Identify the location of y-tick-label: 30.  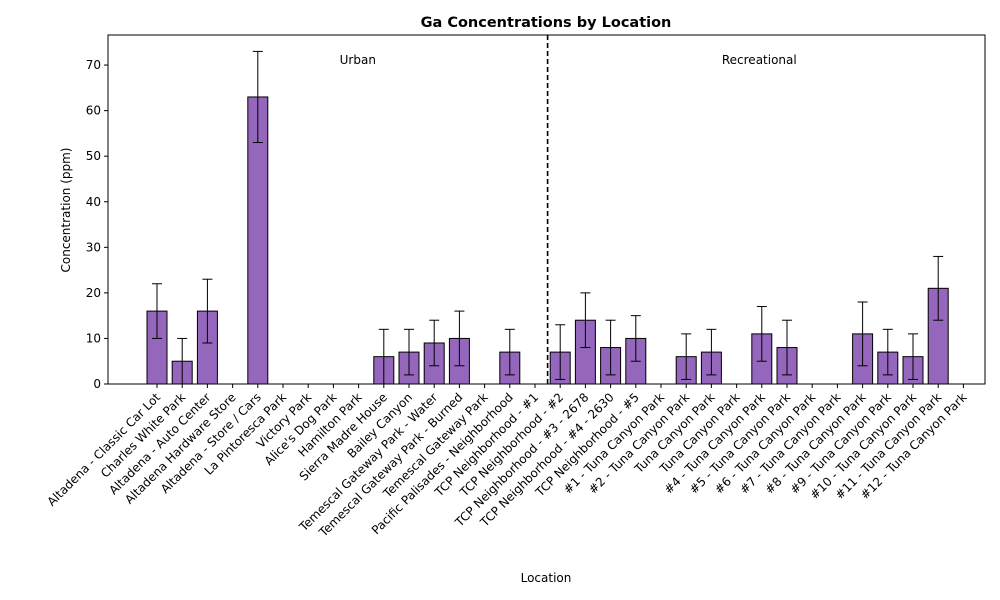
(93, 247).